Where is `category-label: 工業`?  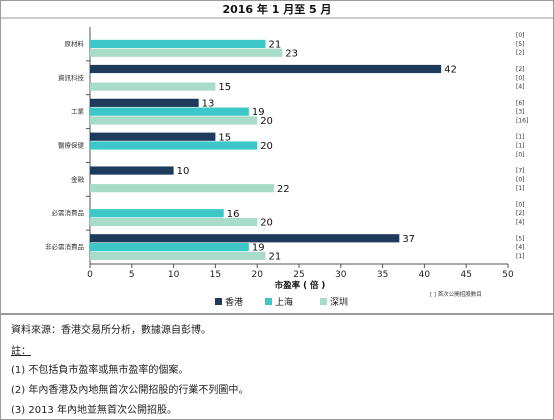
category-label: 工業 is located at coordinates (78, 111).